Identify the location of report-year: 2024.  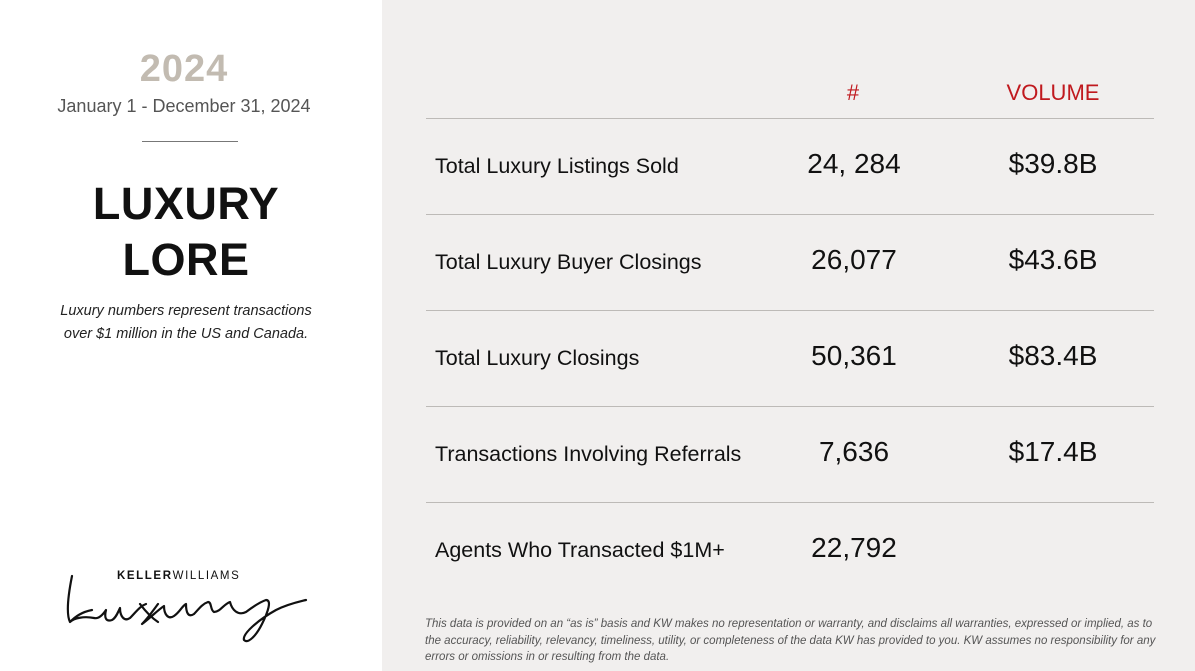
(184, 69).